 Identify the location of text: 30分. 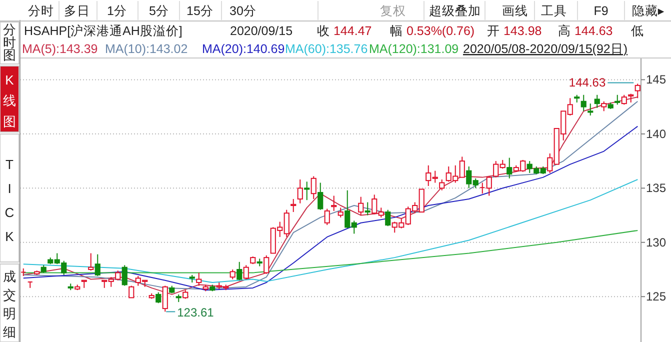
(243, 11).